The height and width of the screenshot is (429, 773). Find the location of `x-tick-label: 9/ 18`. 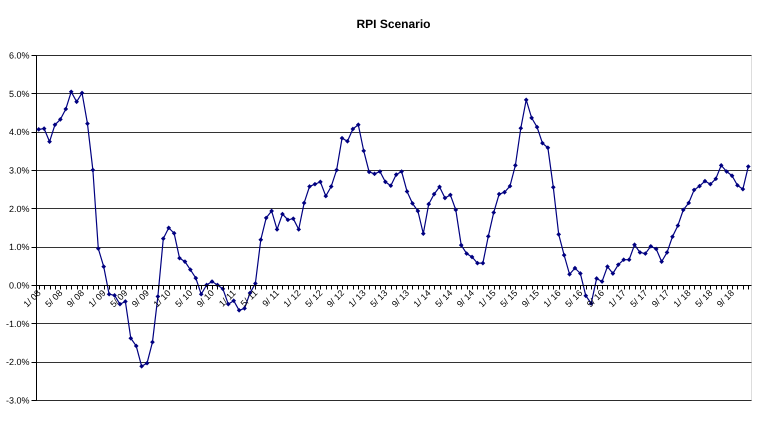

x-tick-label: 9/ 18 is located at coordinates (725, 299).